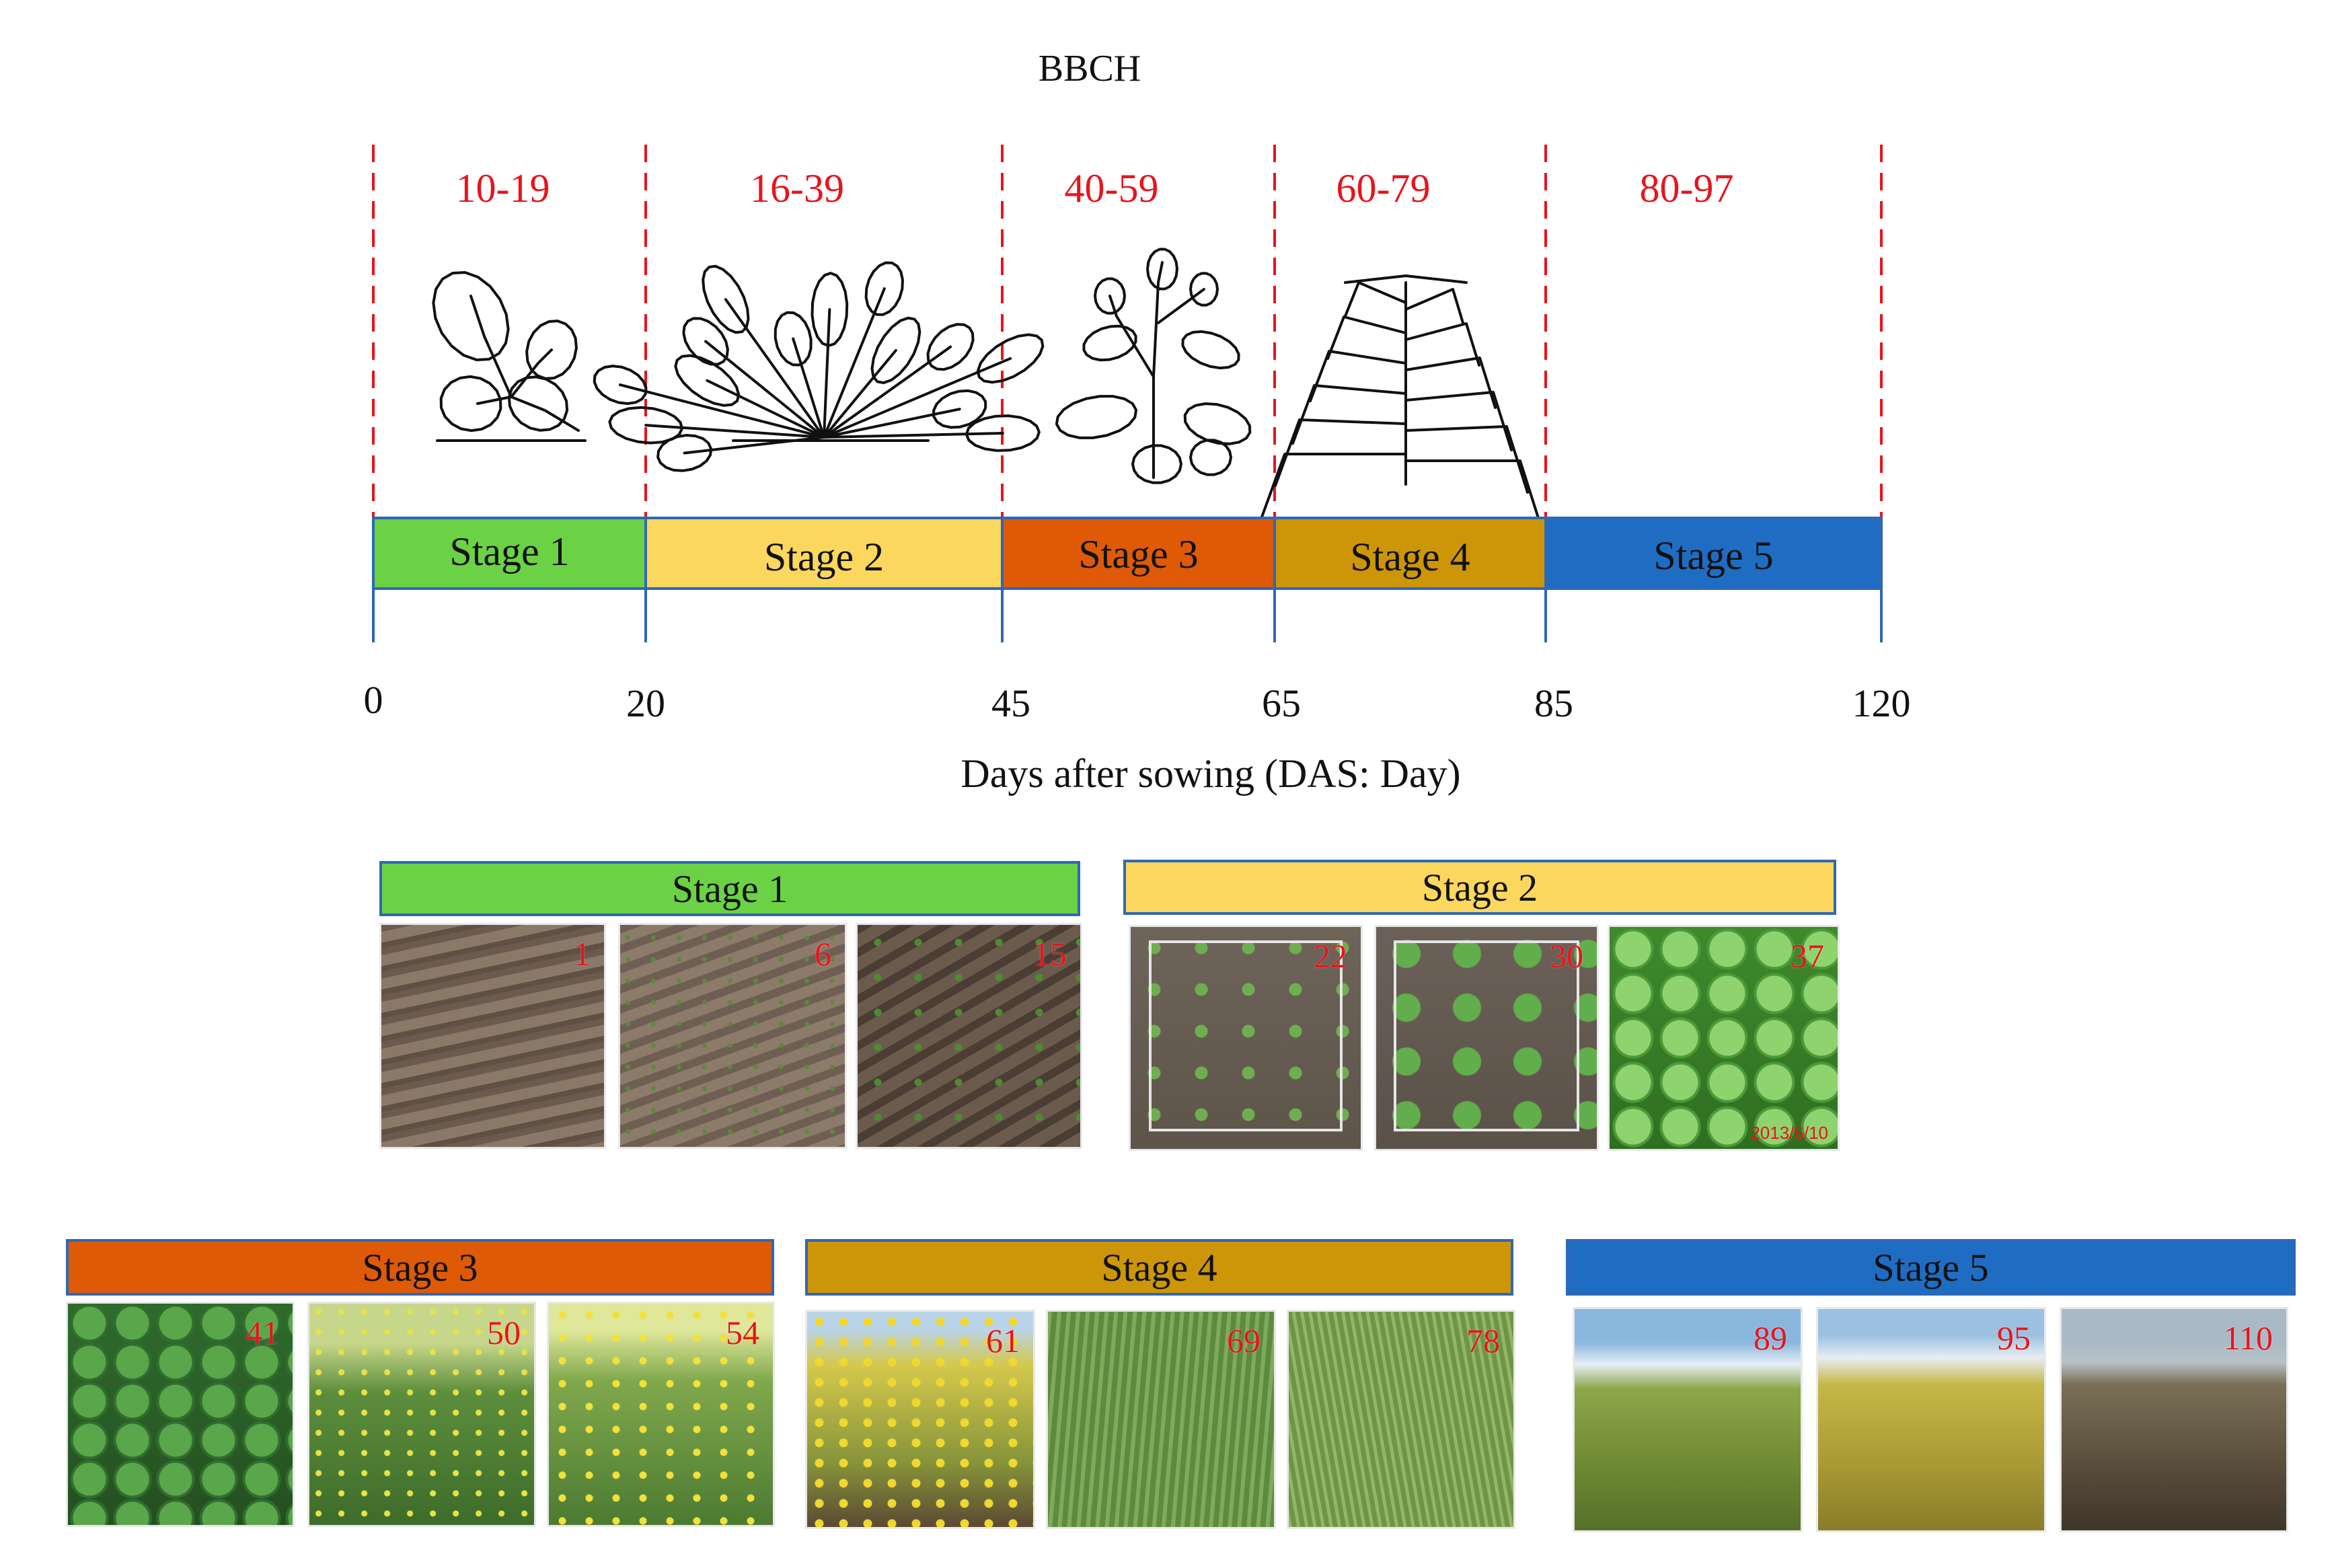  Describe the element at coordinates (1330, 956) in the screenshot. I see `photo-day-label: 22` at that location.